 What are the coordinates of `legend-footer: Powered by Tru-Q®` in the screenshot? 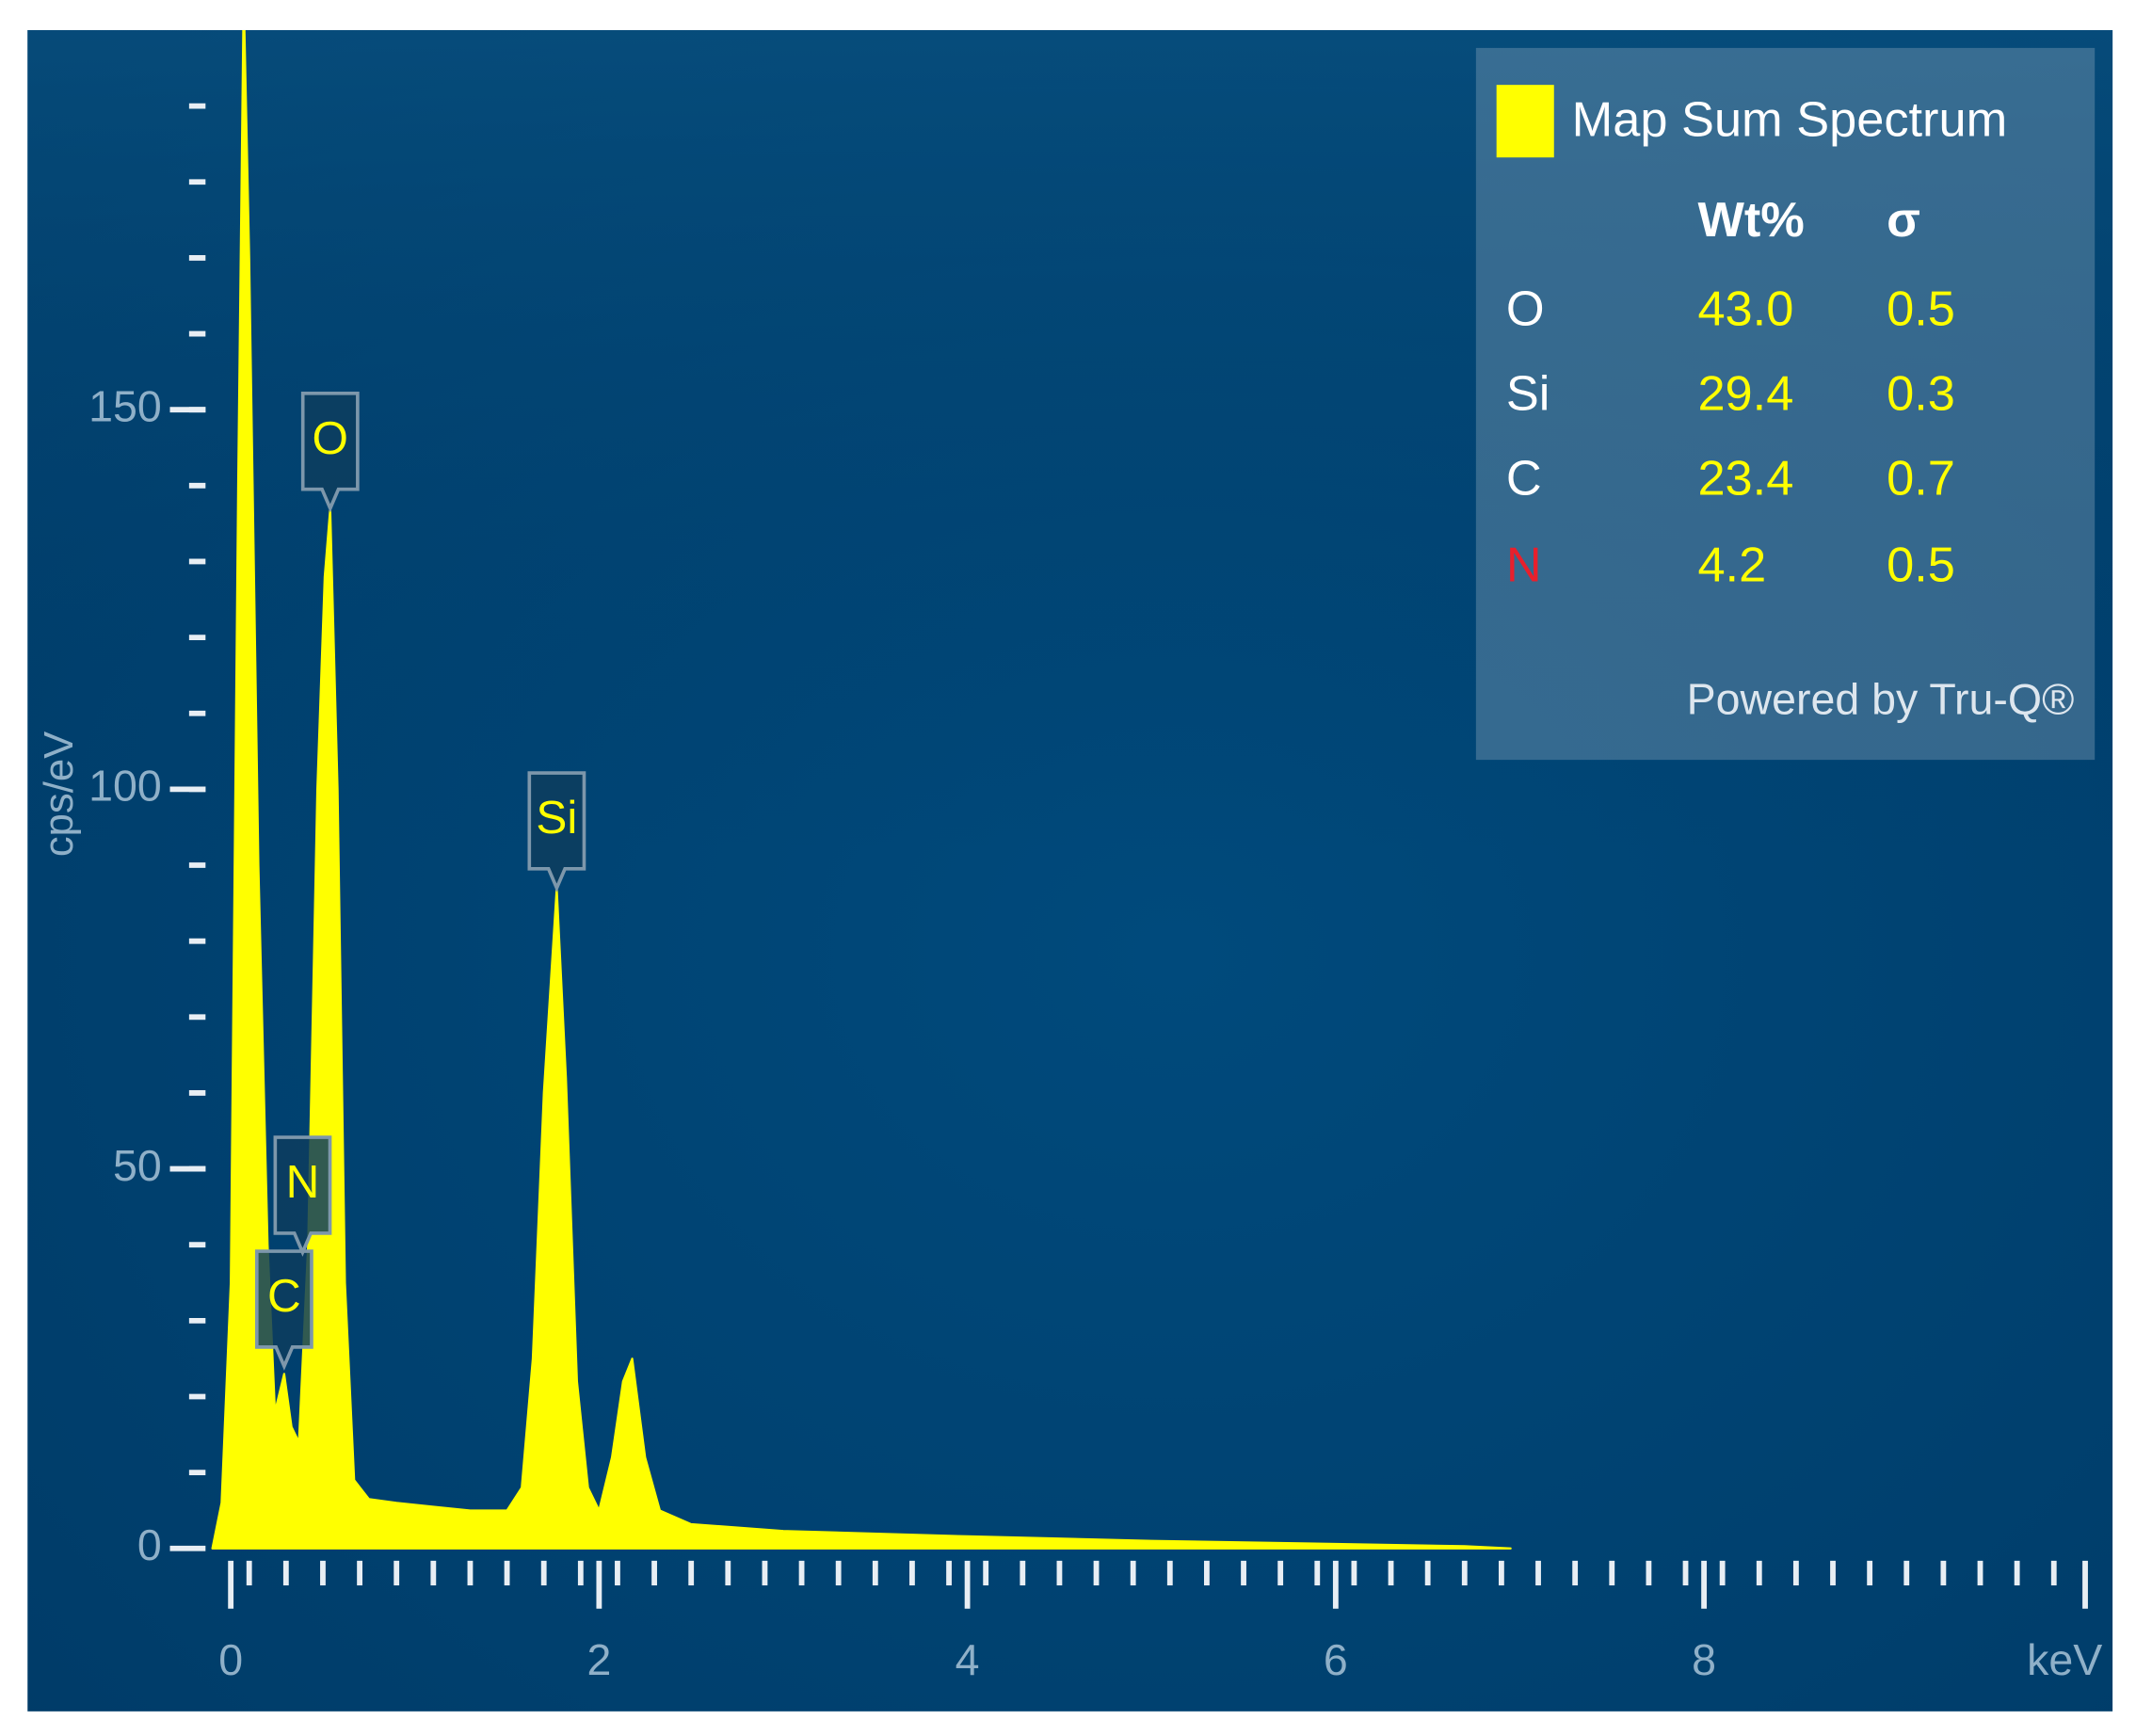 It's located at (1881, 698).